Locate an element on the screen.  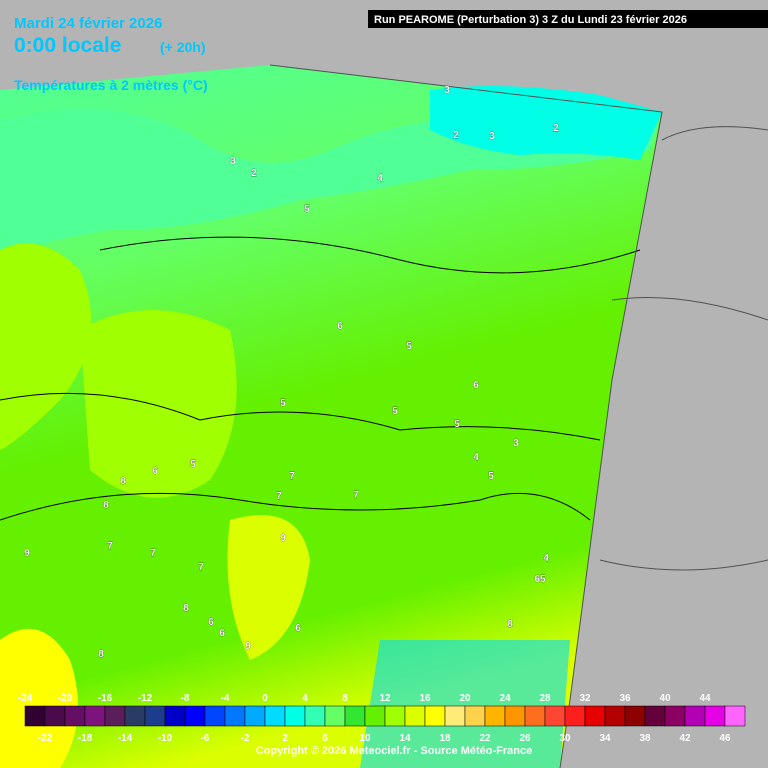
legend-label: -4 is located at coordinates (225, 698).